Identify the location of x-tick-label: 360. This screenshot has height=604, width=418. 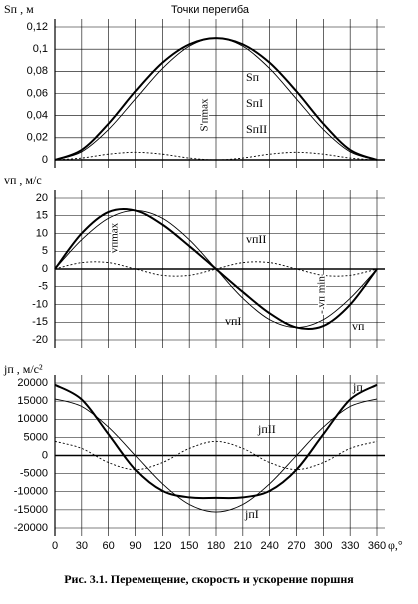
(377, 546).